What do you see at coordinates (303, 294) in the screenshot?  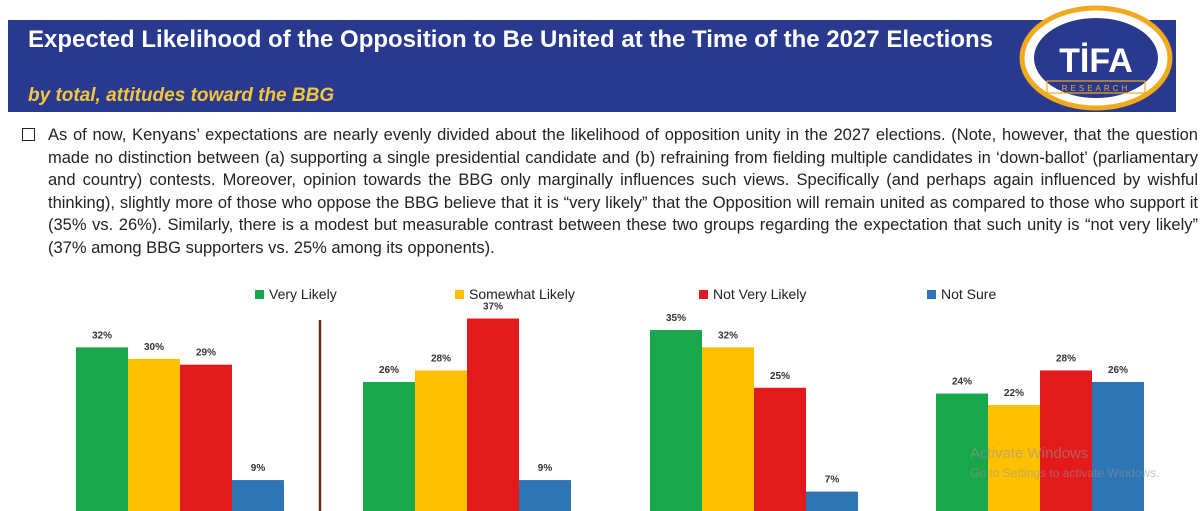 I see `legend-label: Very Likely` at bounding box center [303, 294].